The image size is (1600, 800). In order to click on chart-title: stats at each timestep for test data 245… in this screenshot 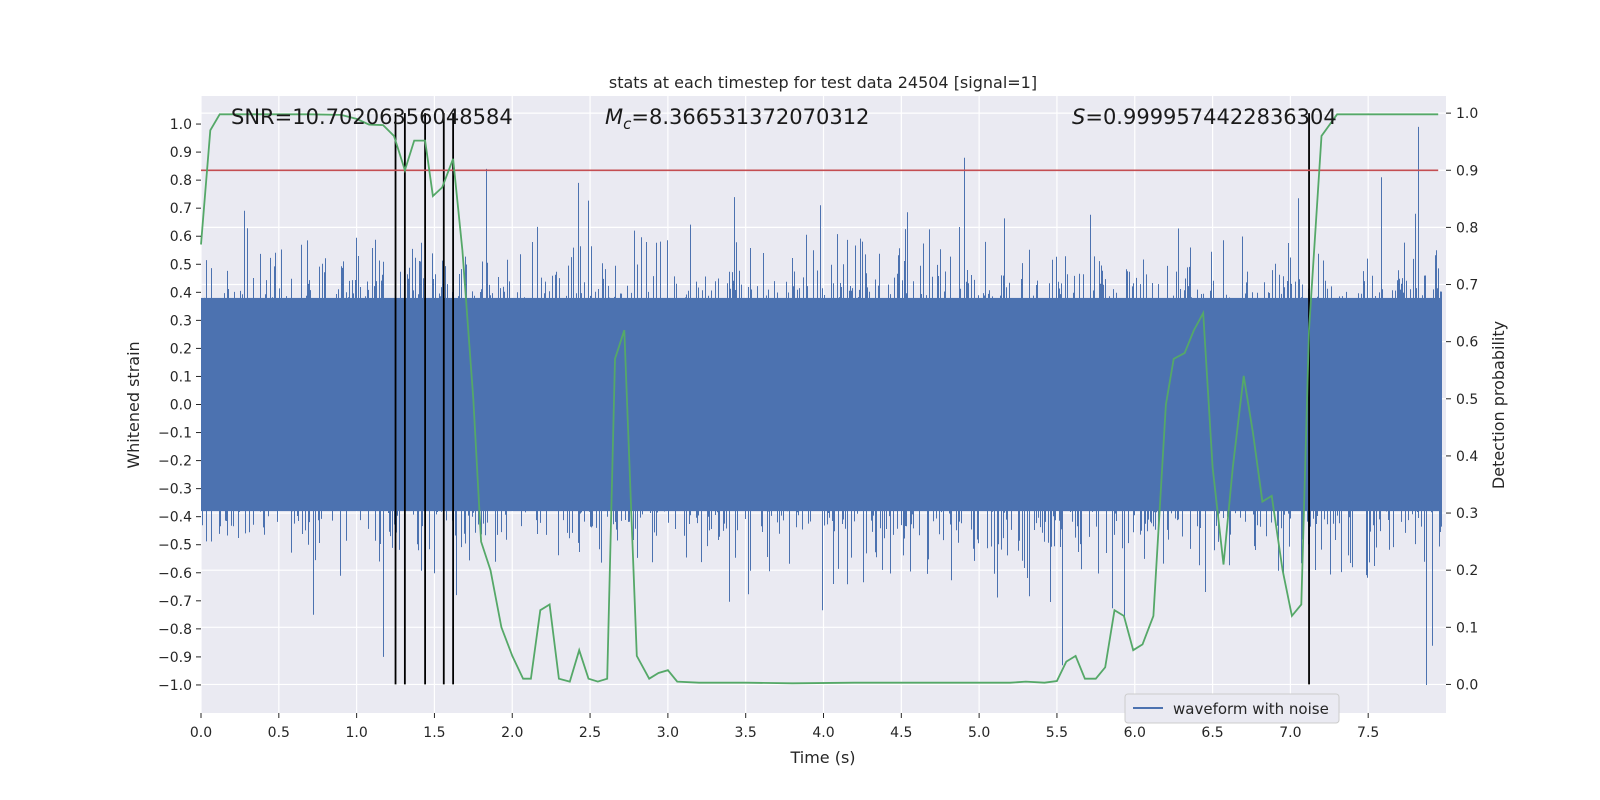, I will do `click(823, 82)`.